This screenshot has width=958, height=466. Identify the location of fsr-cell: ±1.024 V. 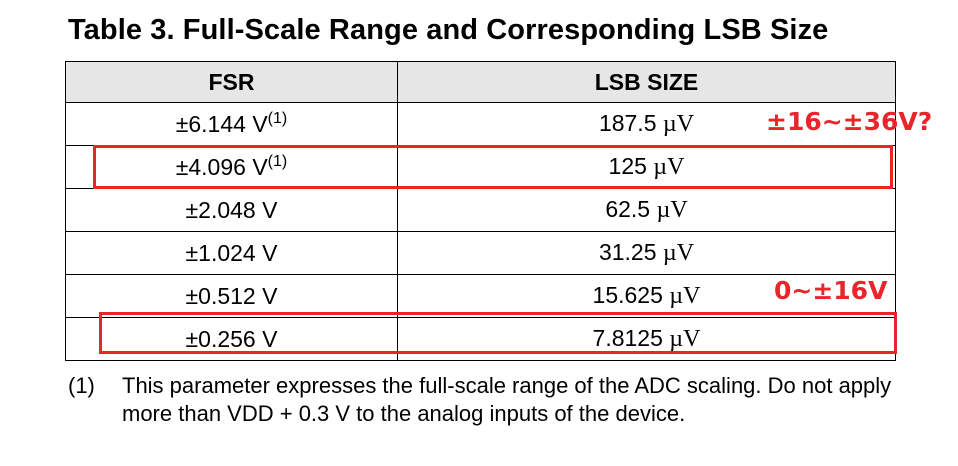
(231, 253).